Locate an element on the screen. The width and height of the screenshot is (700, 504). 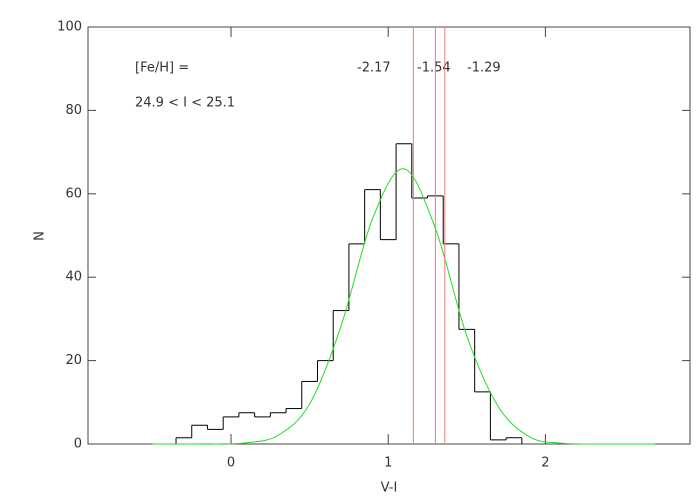
y-tick-label: 100 is located at coordinates (69, 27).